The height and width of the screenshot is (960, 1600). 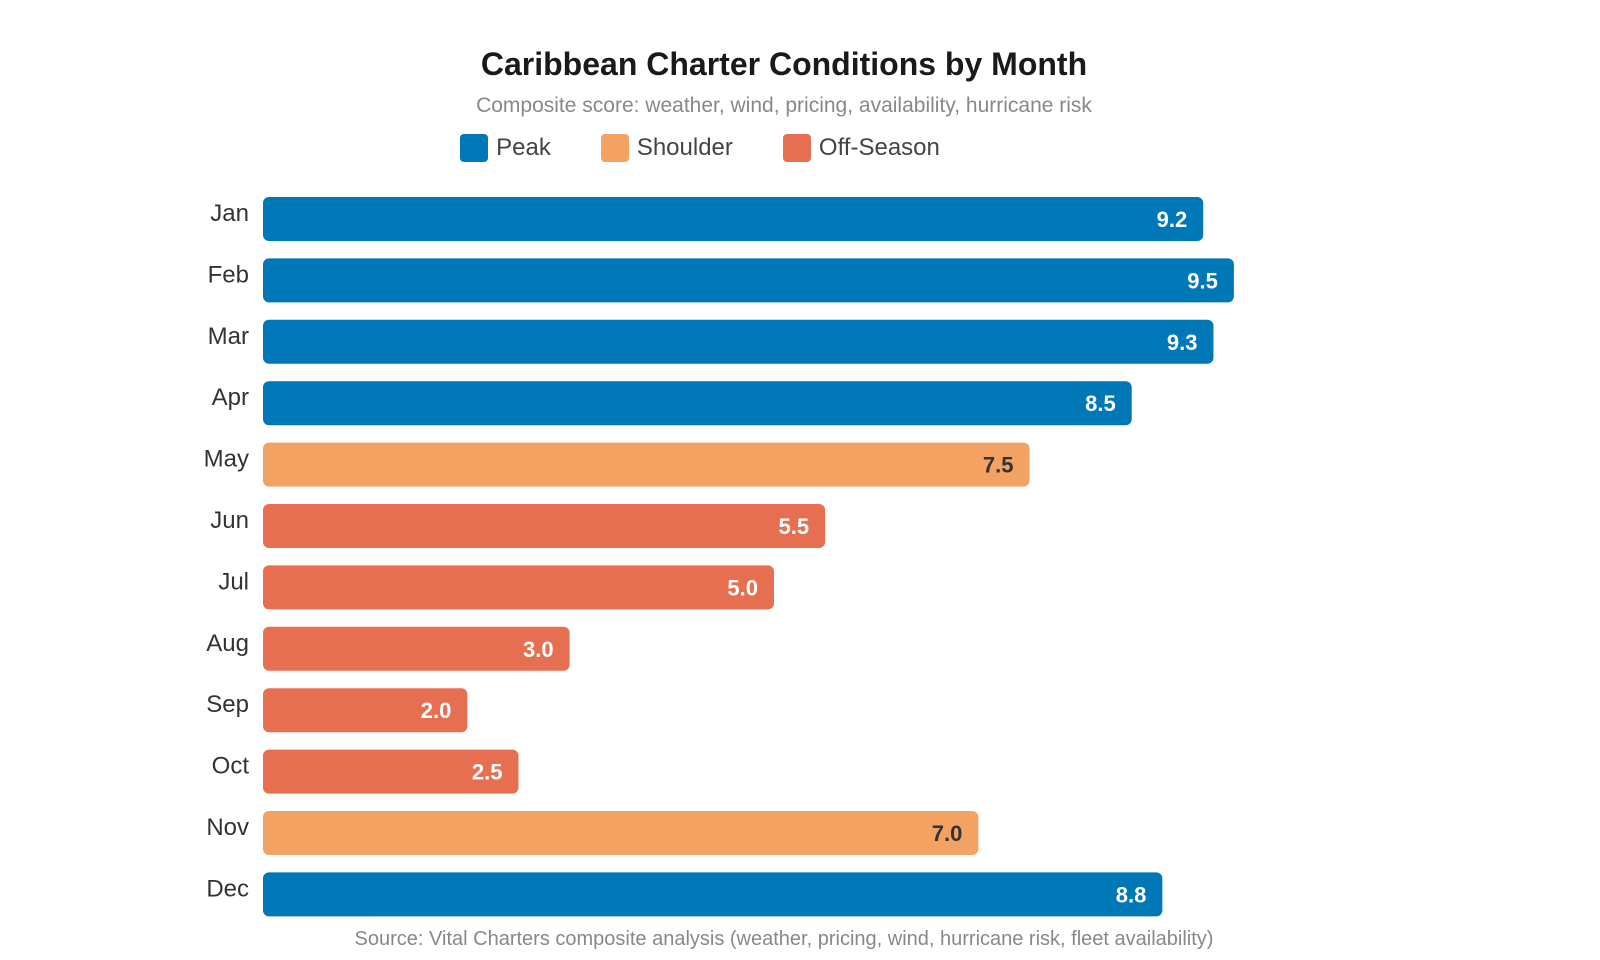 What do you see at coordinates (538, 649) in the screenshot?
I see `value-label: 3.0` at bounding box center [538, 649].